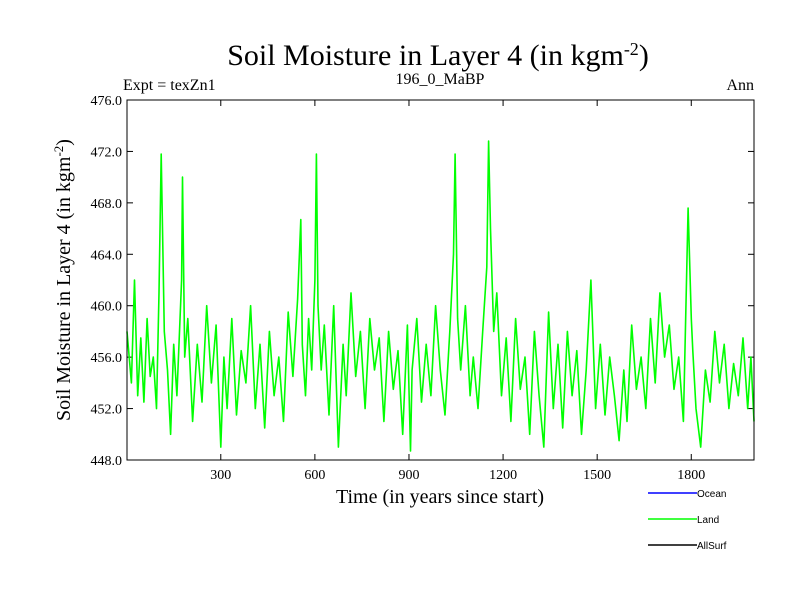  I want to click on y-tick-label: 456.0, so click(107, 358).